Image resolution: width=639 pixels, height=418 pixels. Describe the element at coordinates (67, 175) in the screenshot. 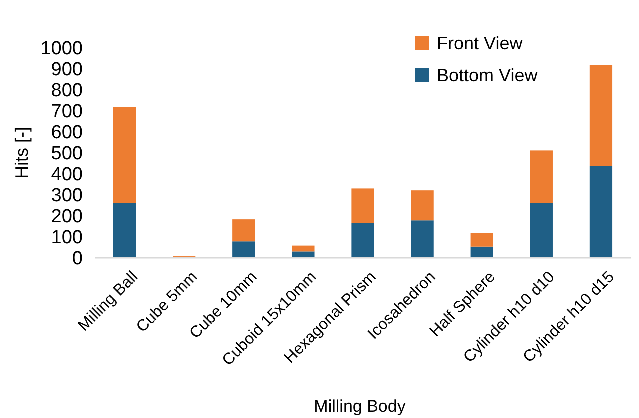

I see `y-tick-label: 400` at that location.